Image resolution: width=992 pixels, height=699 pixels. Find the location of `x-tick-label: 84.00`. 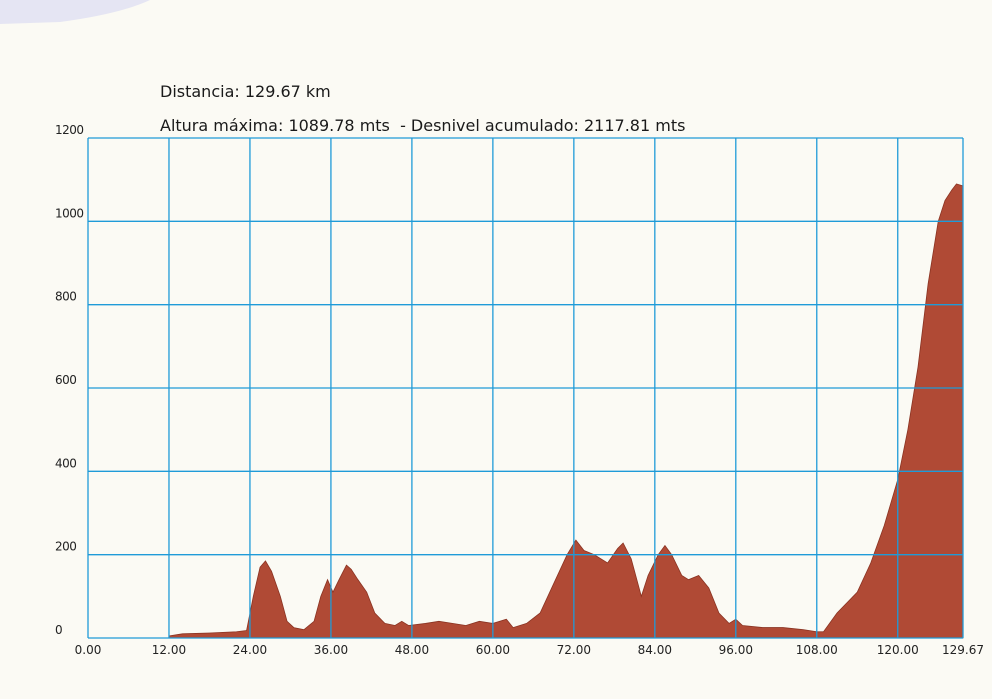

x-tick-label: 84.00 is located at coordinates (655, 650).